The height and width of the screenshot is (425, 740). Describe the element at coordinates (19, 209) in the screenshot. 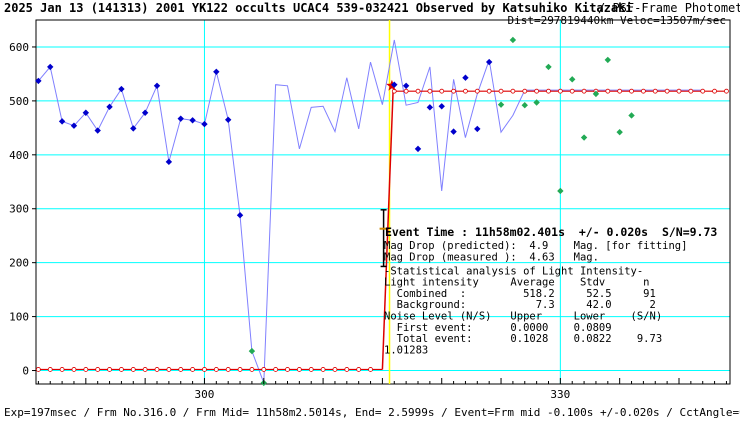

I see `y-tick-label: 300` at that location.